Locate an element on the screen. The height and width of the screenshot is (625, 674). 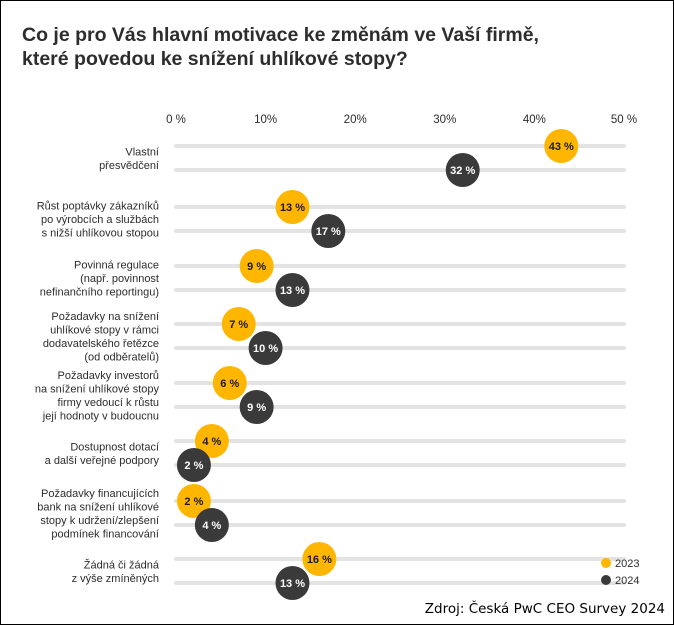
category-label-line: s nižší uhlíkovou stopou is located at coordinates (100, 234).